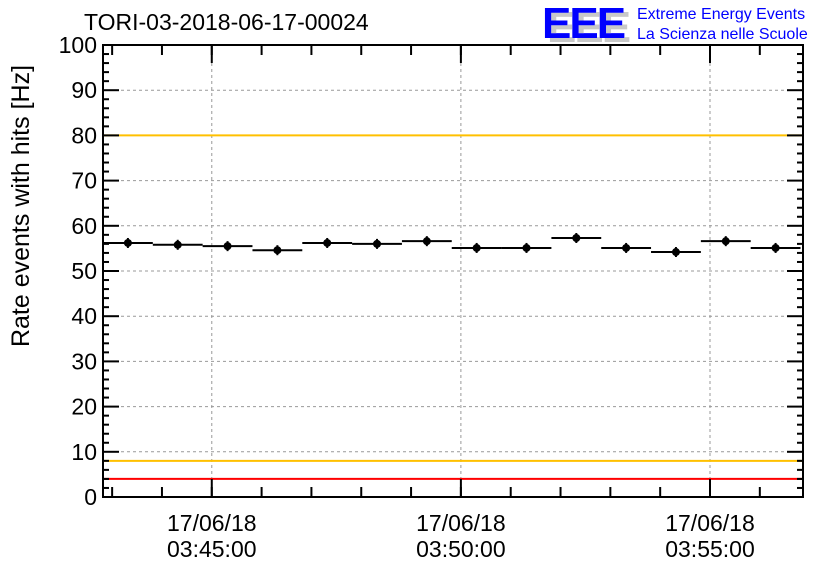  Describe the element at coordinates (84, 361) in the screenshot. I see `y-tick-label: 30` at that location.